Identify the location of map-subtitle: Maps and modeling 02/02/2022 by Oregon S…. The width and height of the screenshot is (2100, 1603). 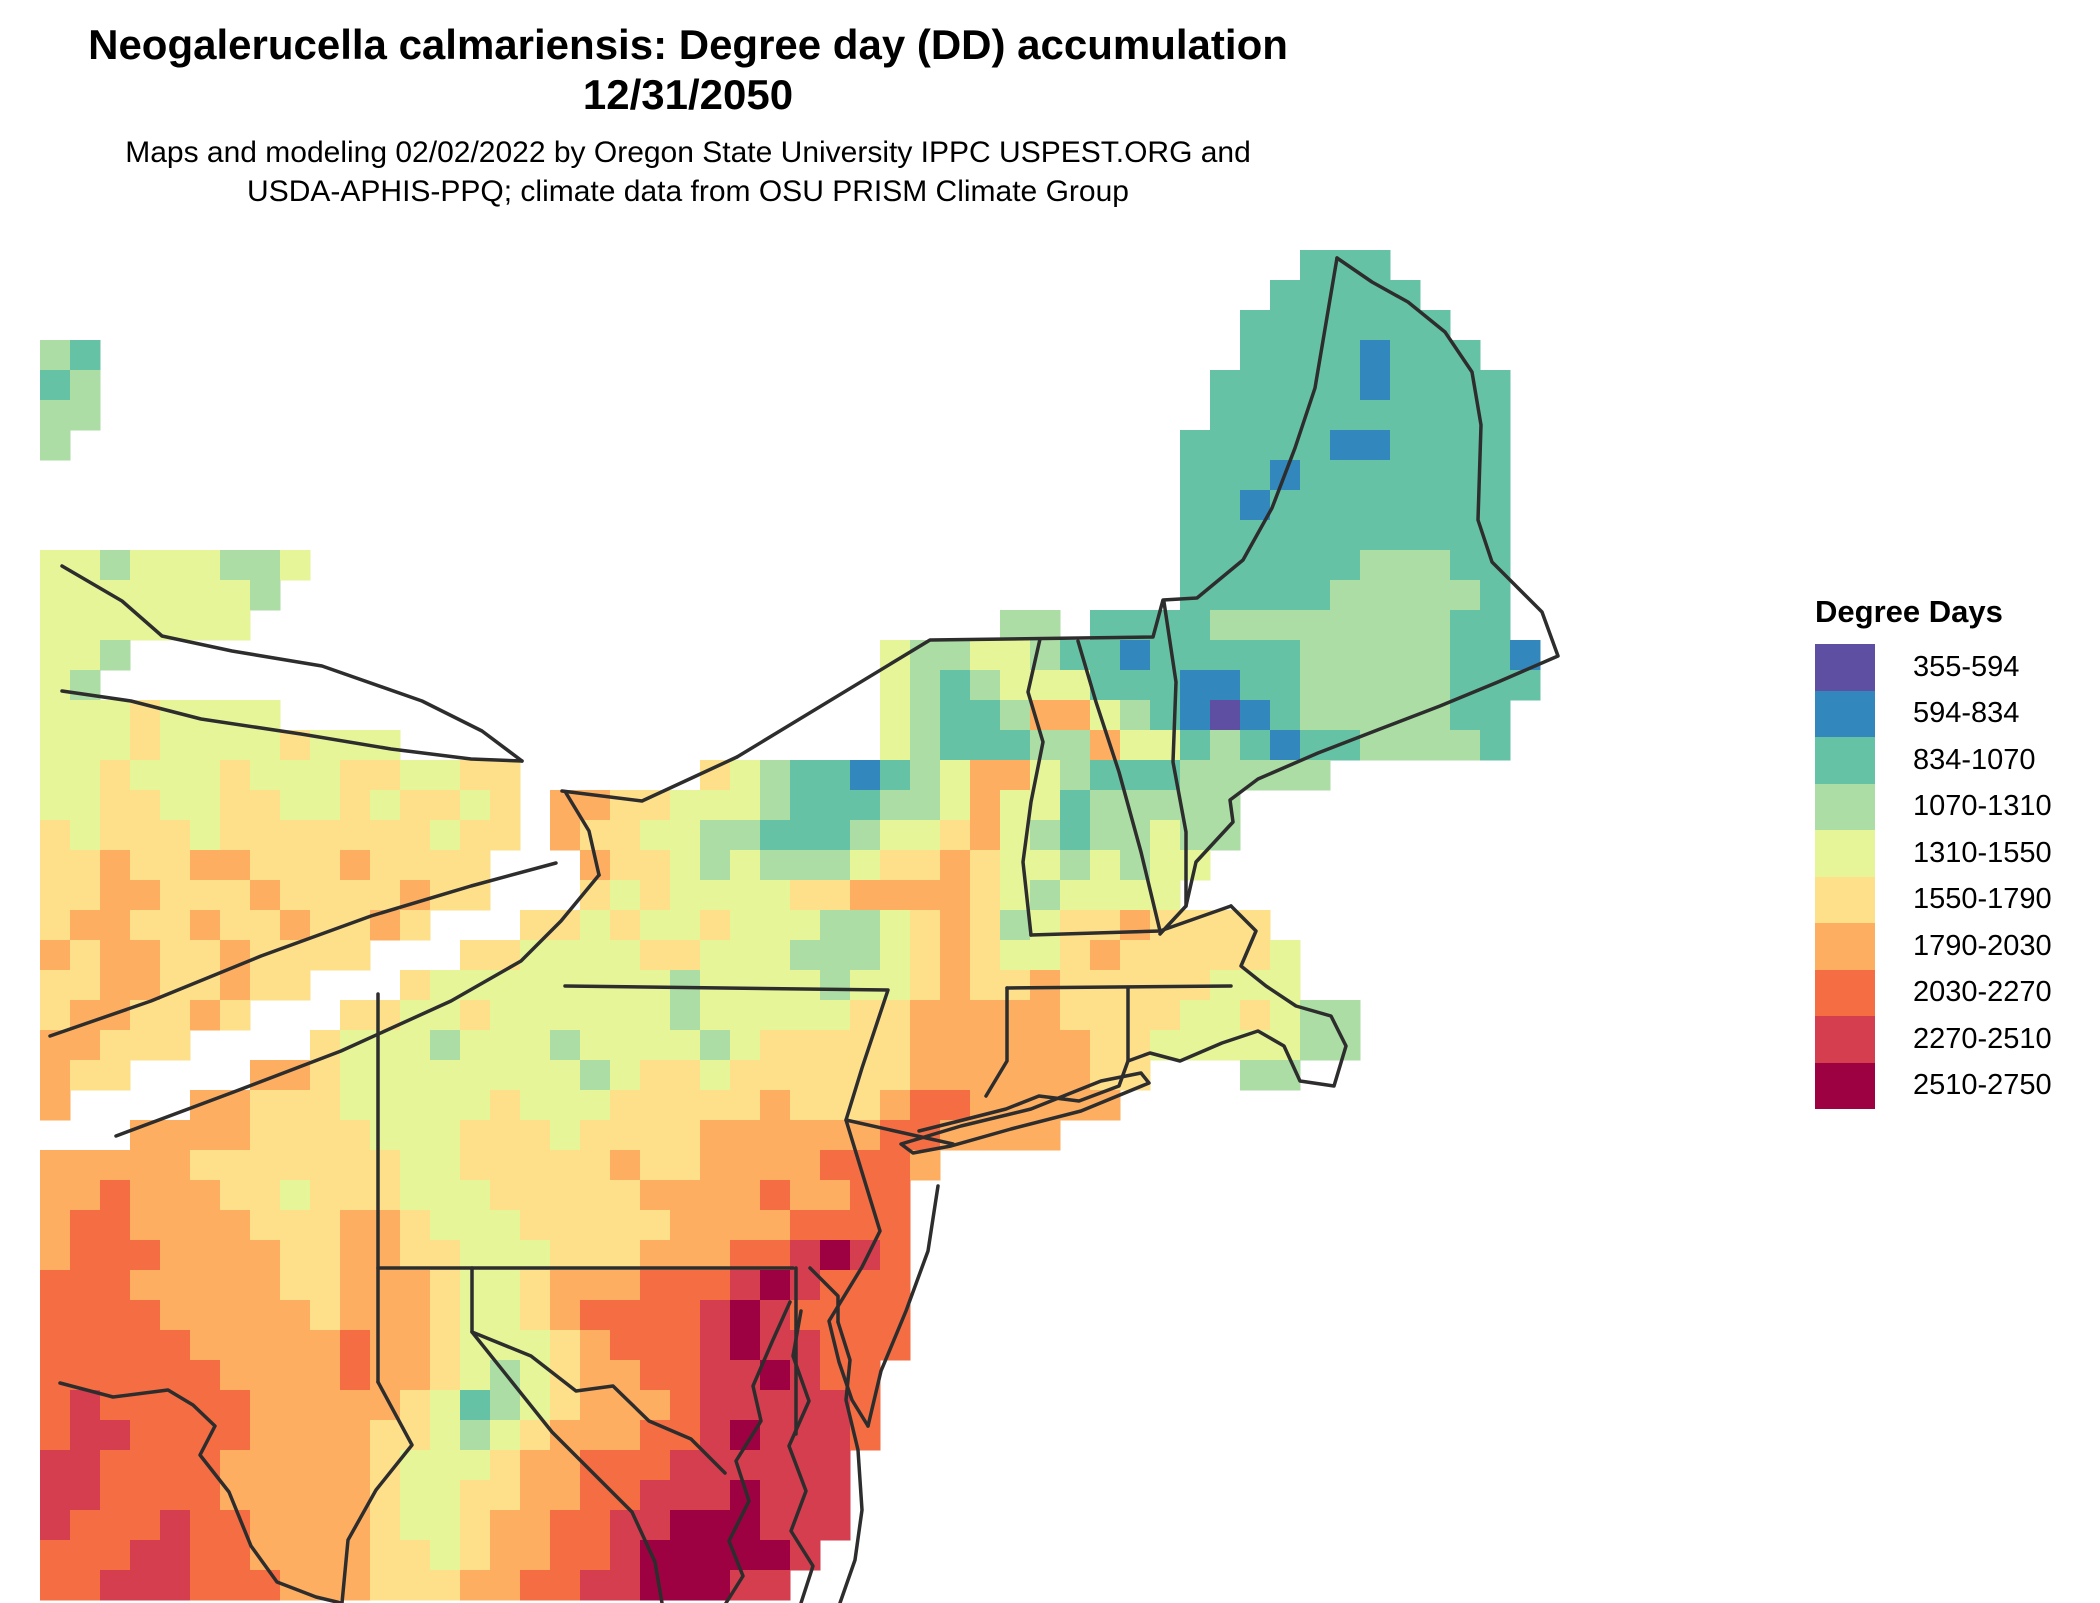
(688, 172).